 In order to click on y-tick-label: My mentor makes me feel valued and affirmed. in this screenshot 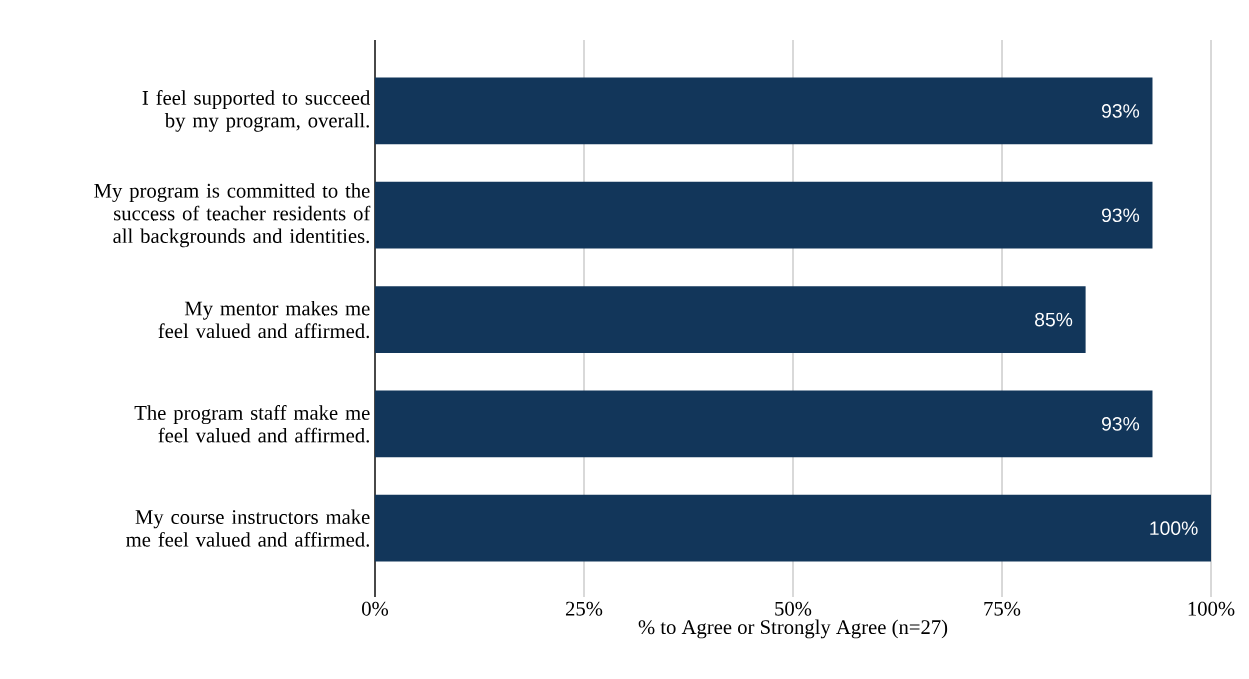, I will do `click(264, 319)`.